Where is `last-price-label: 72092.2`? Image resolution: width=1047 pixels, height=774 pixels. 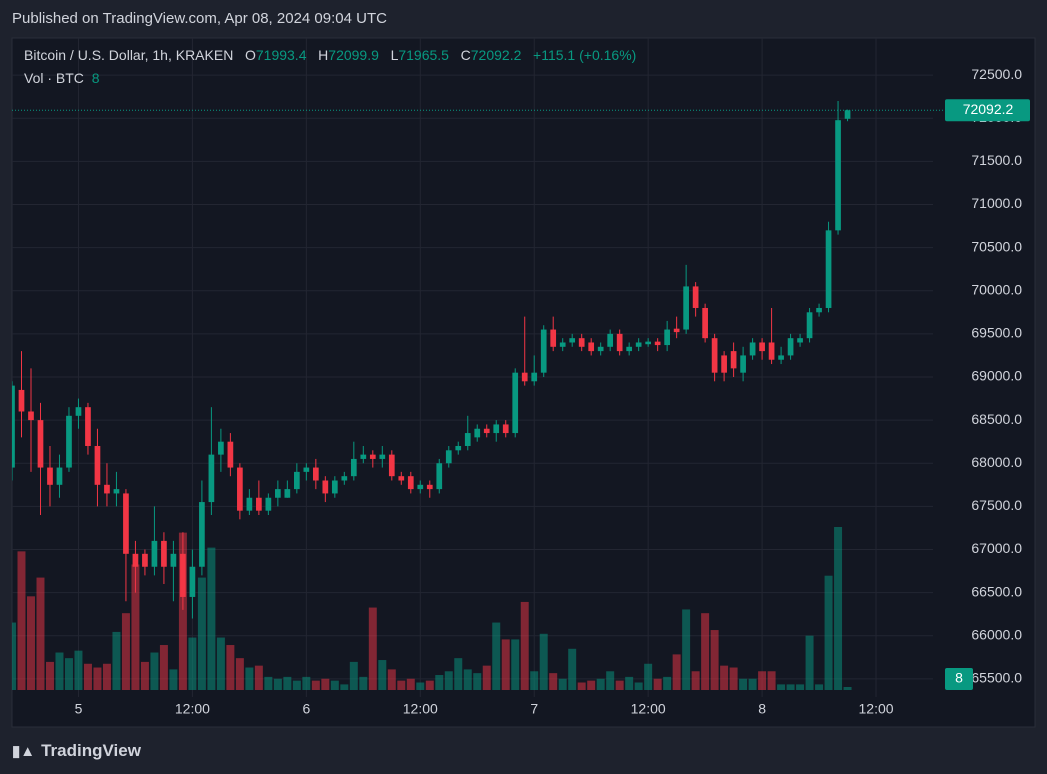 last-price-label: 72092.2 is located at coordinates (988, 109).